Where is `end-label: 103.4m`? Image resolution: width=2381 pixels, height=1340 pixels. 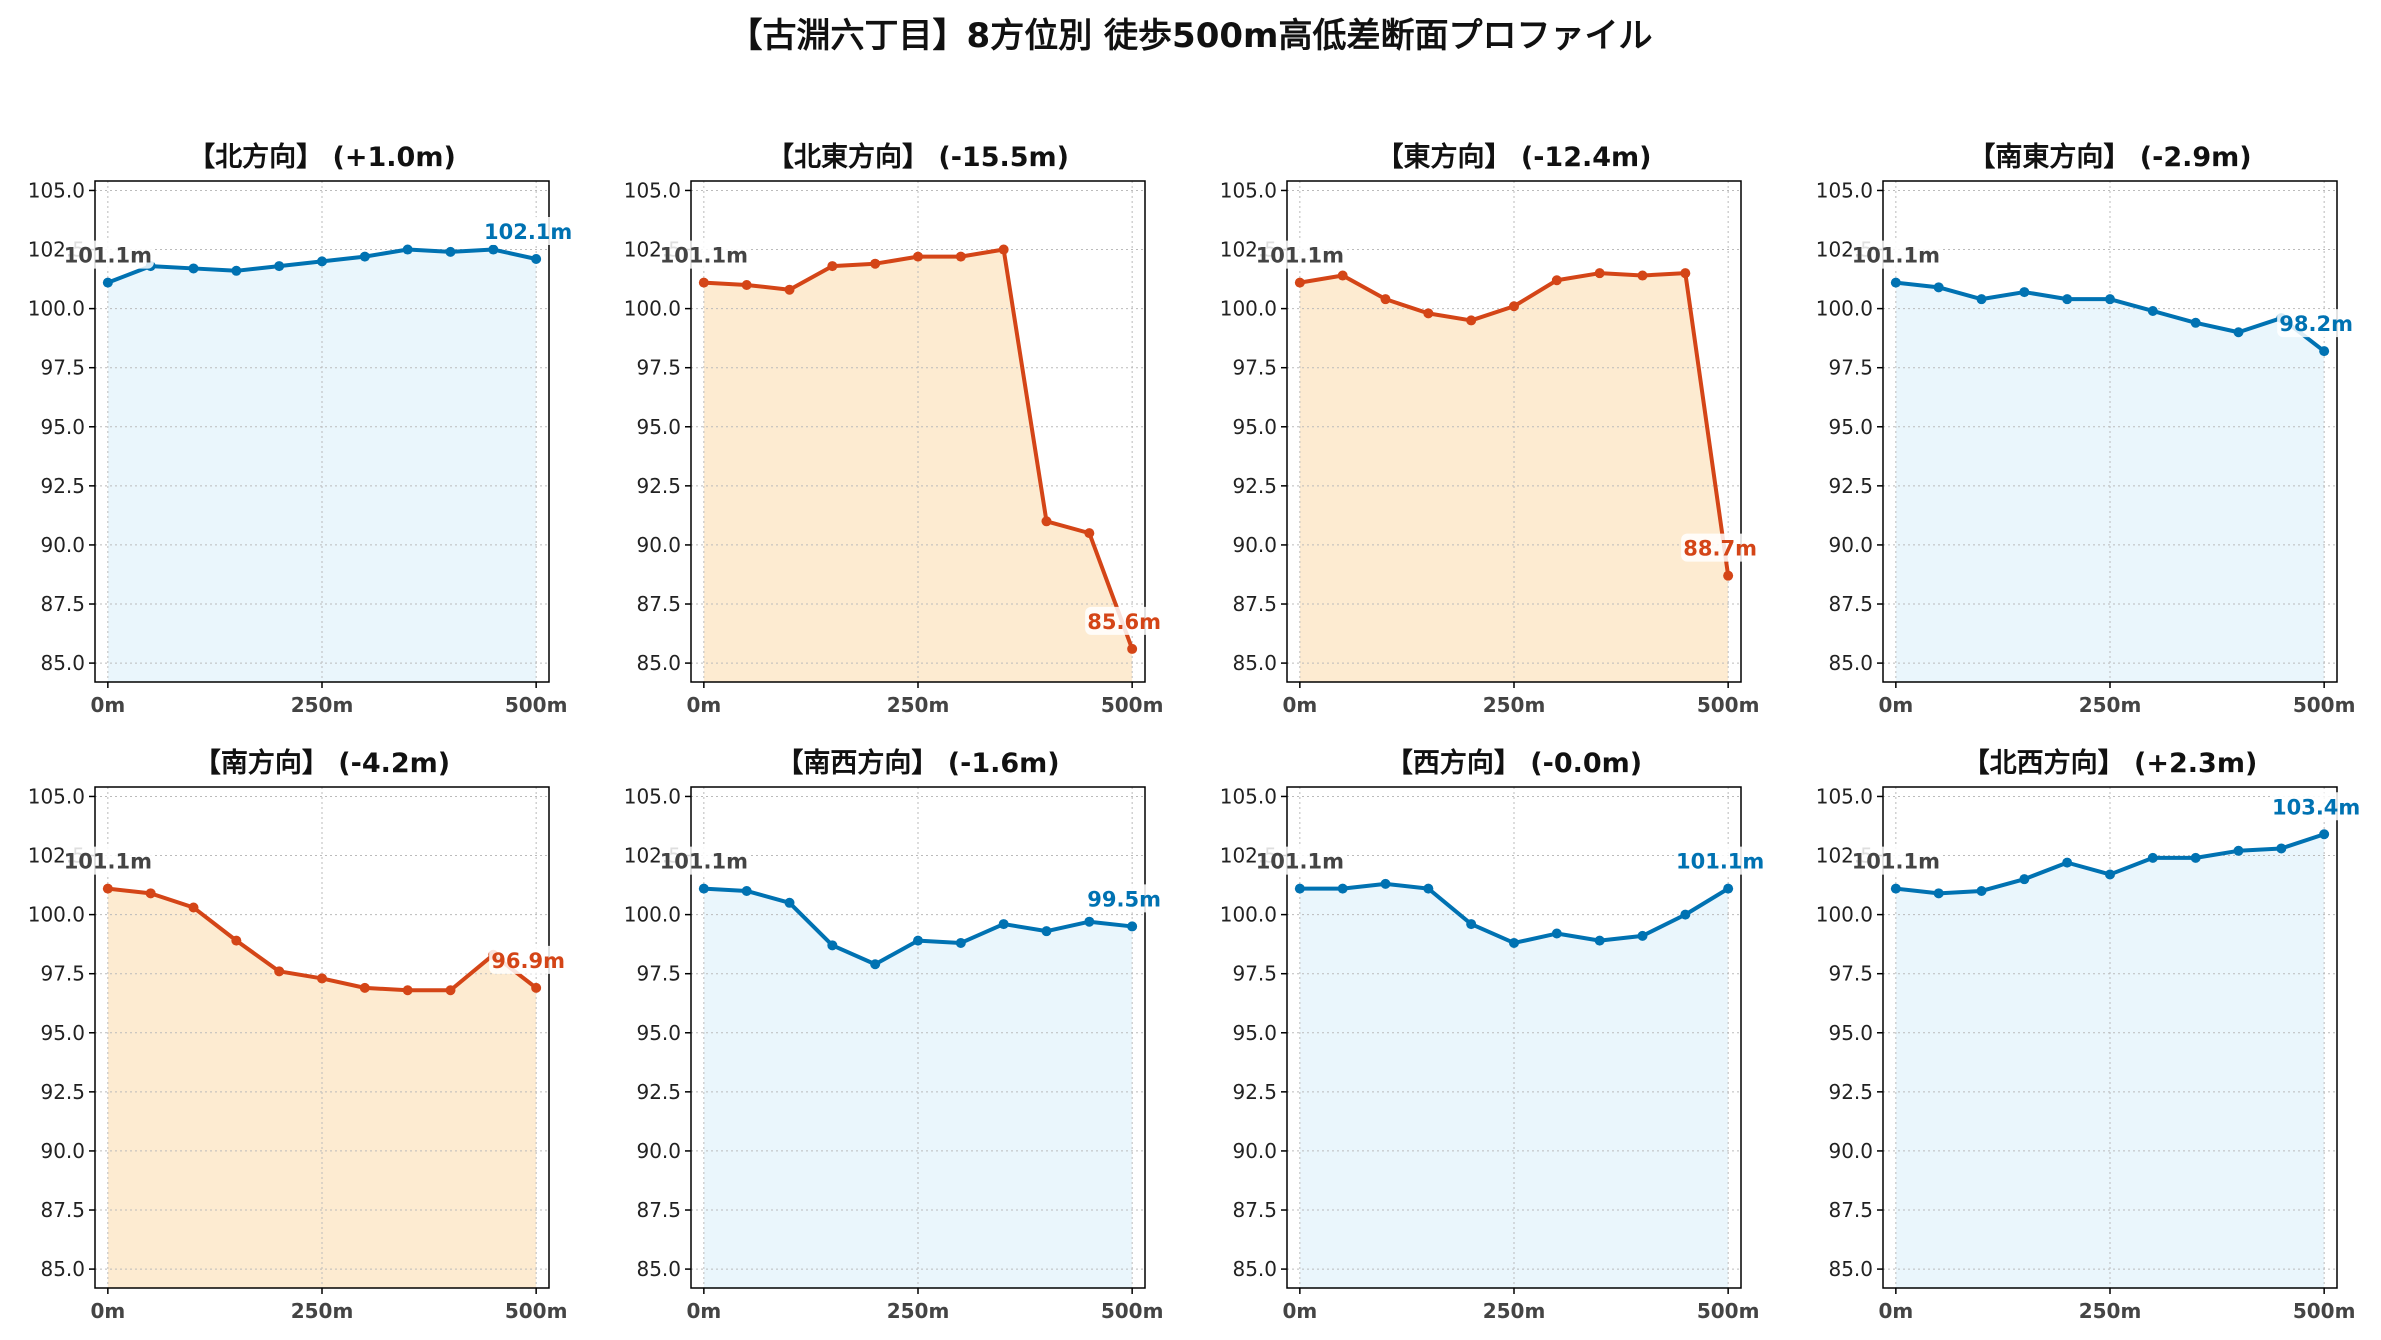 end-label: 103.4m is located at coordinates (2316, 807).